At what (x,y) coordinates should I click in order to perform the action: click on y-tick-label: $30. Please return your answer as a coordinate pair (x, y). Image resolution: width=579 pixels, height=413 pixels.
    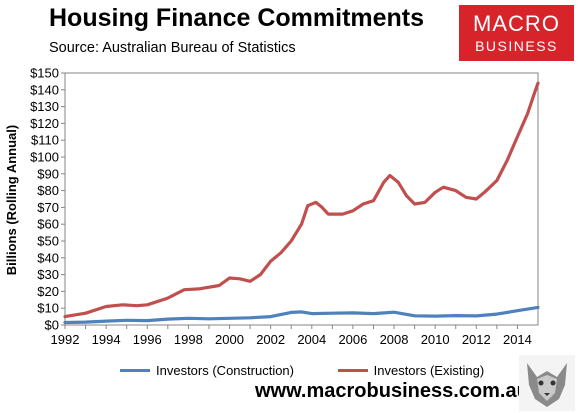
    Looking at the image, I should click on (48, 274).